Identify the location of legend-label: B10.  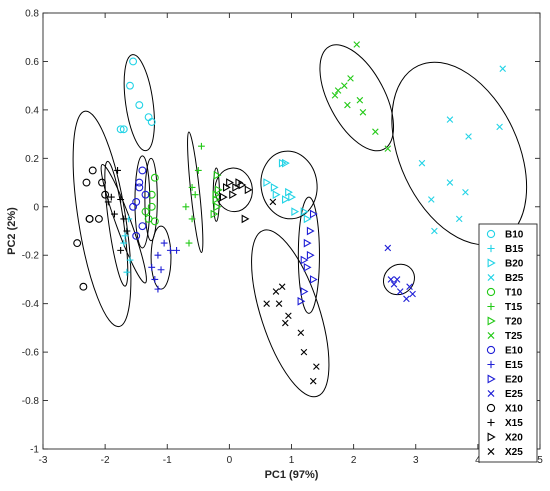
(514, 235).